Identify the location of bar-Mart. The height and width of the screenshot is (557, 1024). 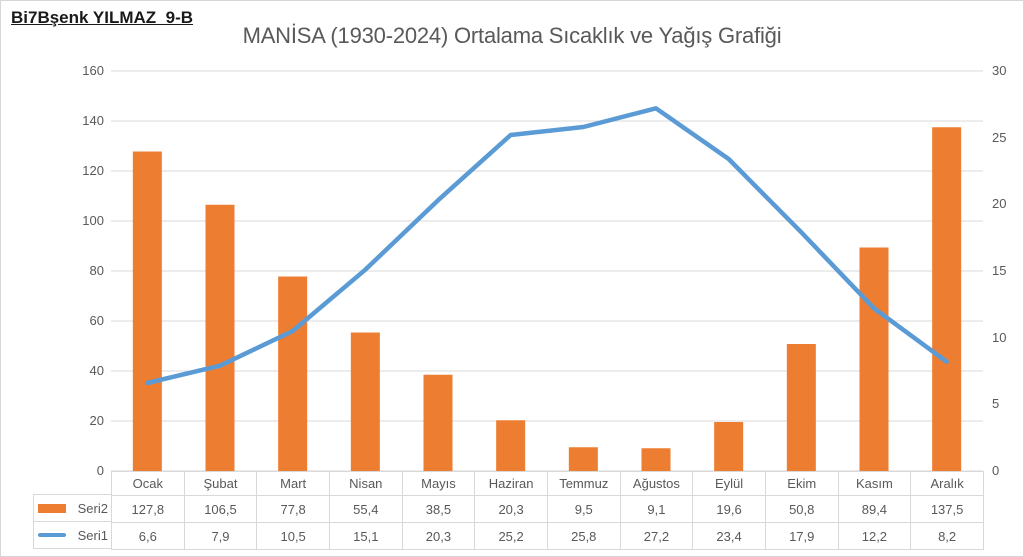
(293, 374).